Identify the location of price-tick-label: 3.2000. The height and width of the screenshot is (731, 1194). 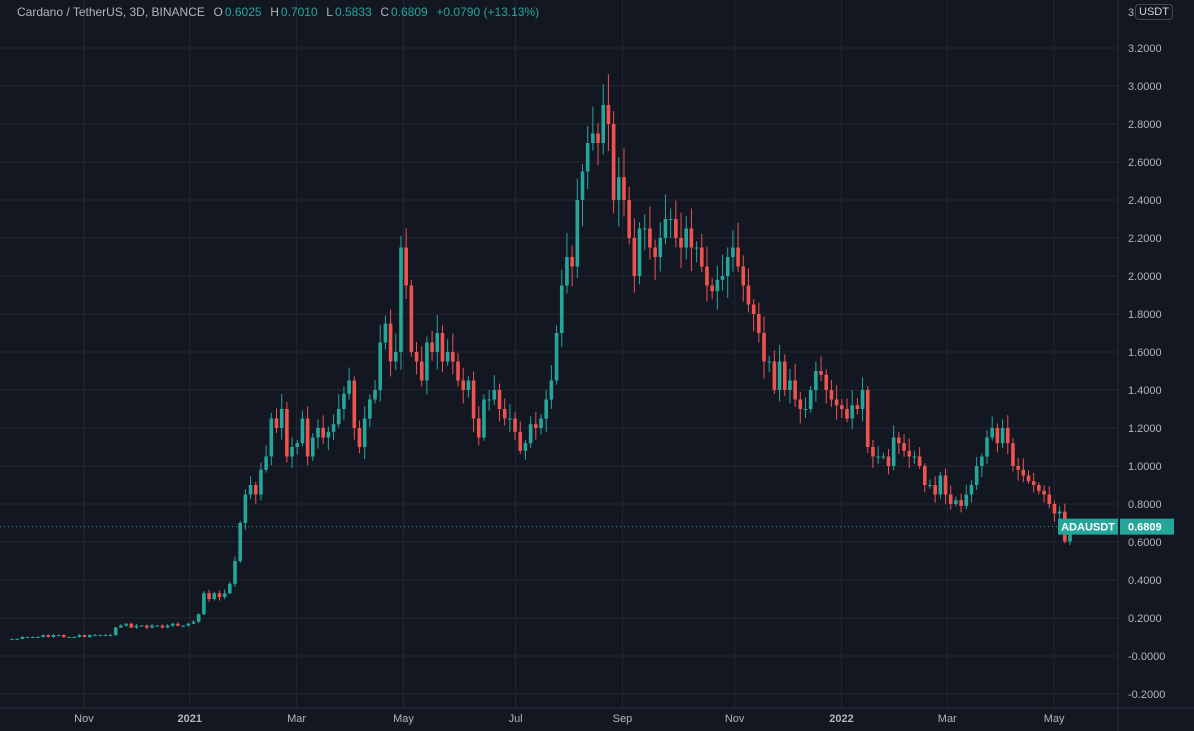
(1145, 49).